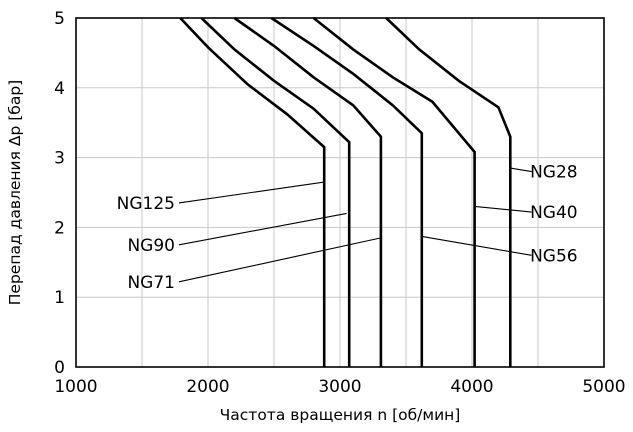 The width and height of the screenshot is (633, 432). Describe the element at coordinates (503, 209) in the screenshot. I see `annotation-leader-ng40` at that location.